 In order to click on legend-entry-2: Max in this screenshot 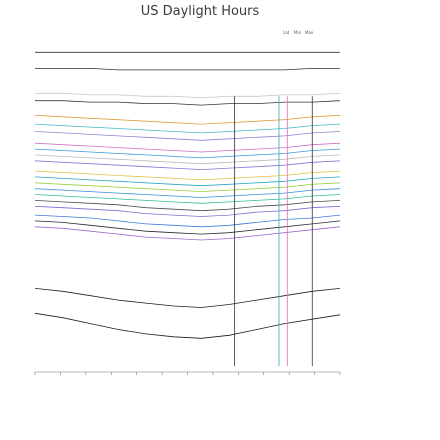, I will do `click(309, 32)`.